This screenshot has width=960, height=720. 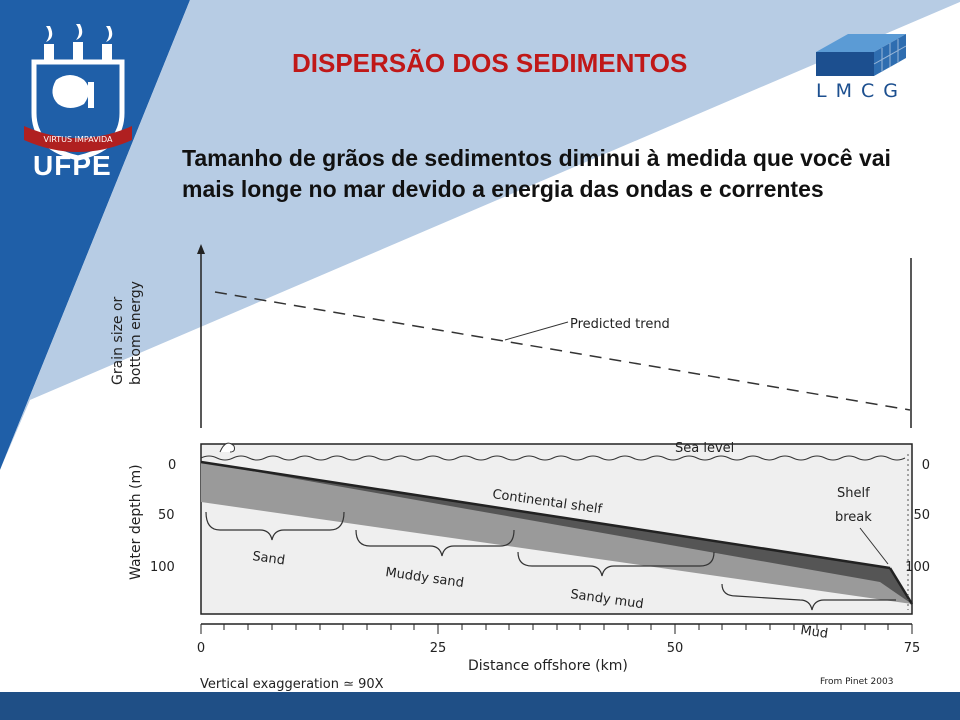 What do you see at coordinates (853, 517) in the screenshot?
I see `shelf-break-label-line2: break` at bounding box center [853, 517].